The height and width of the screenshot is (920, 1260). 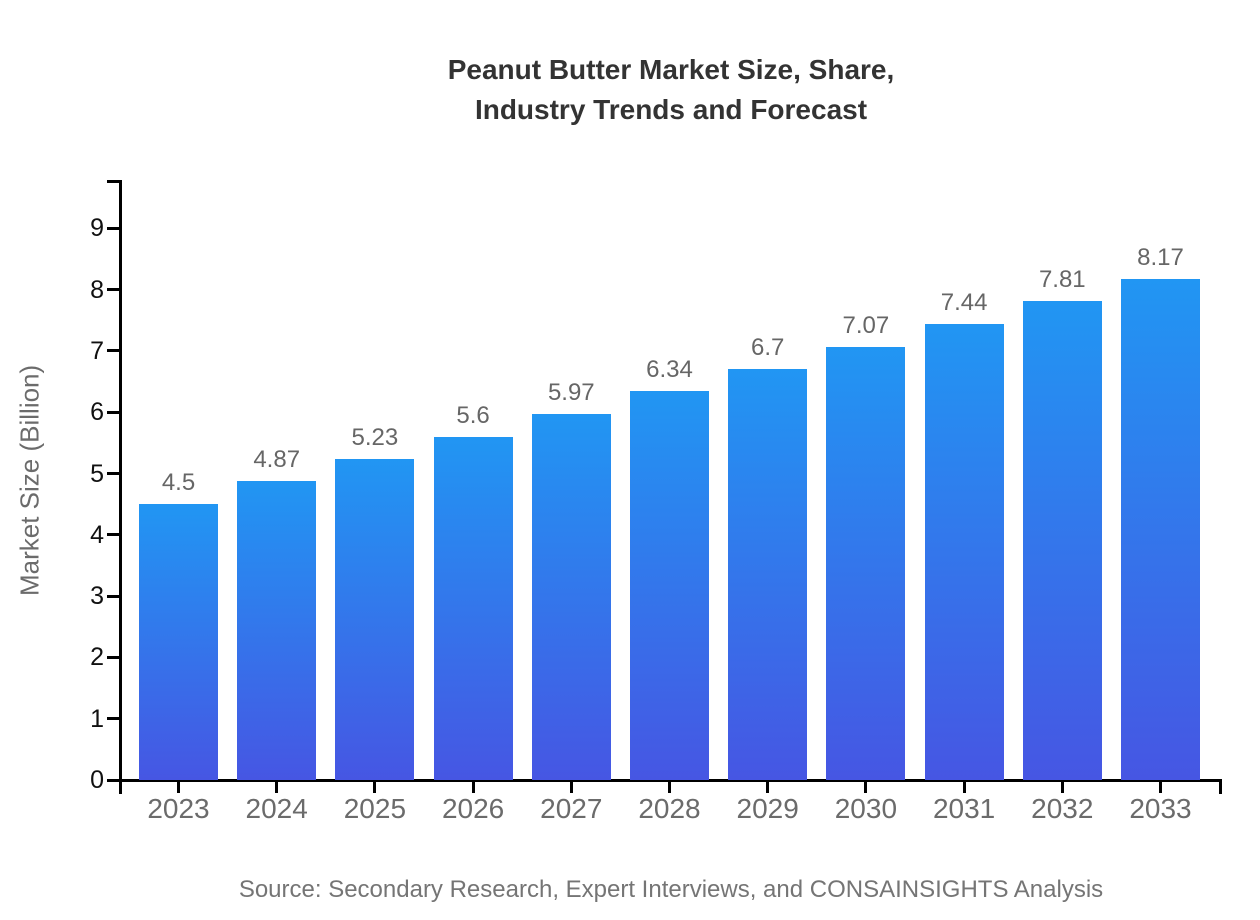 I want to click on bar-value-label: 6.7, so click(x=768, y=348).